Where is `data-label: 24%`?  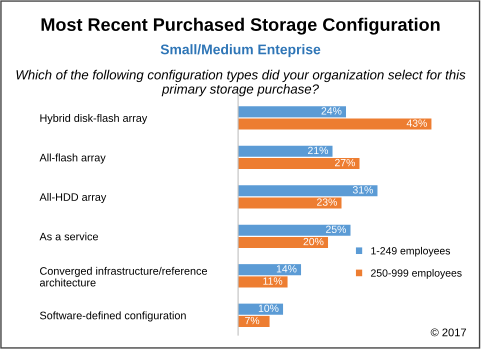
data-label: 24% is located at coordinates (332, 111).